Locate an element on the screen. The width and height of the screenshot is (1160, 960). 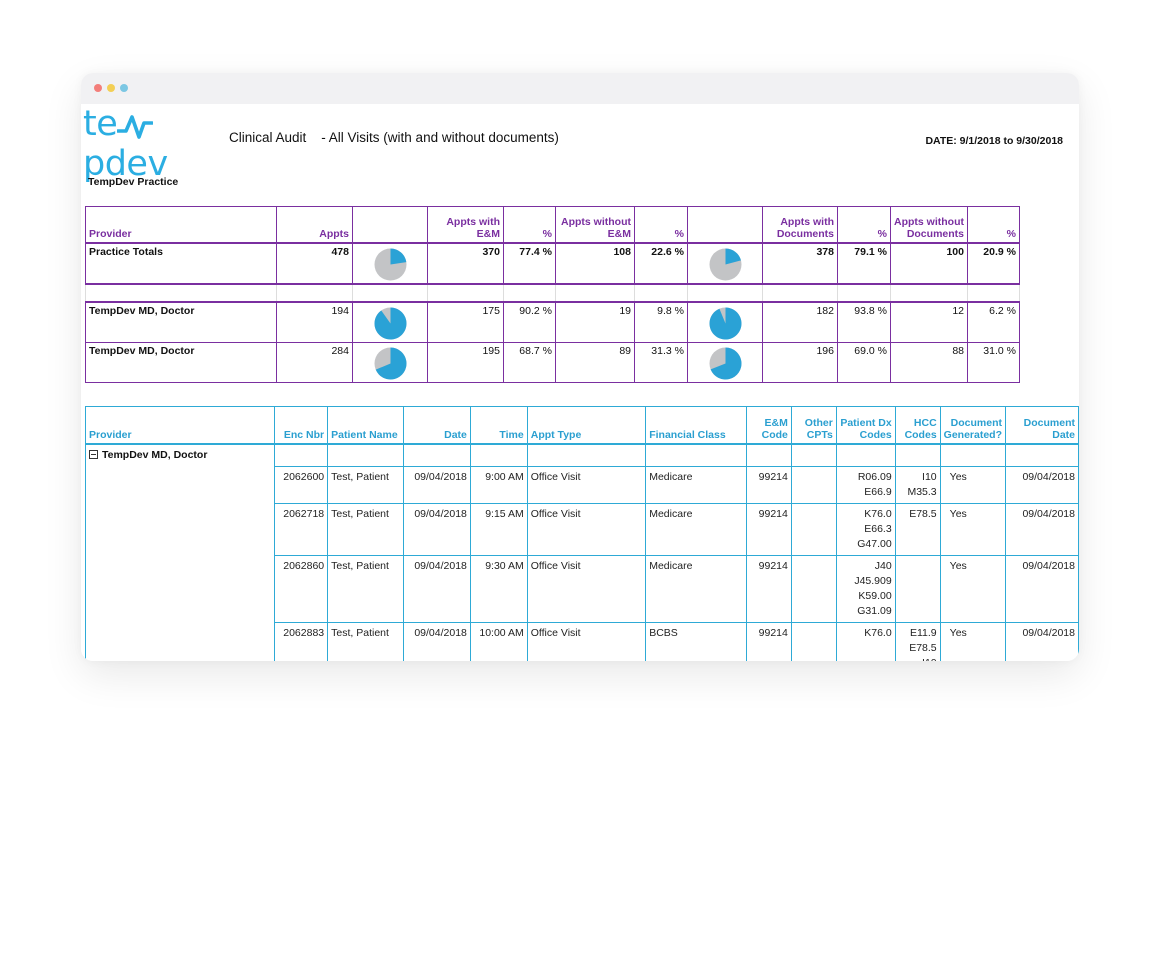
provider-without-em-pct: 9.8 % is located at coordinates (661, 322).